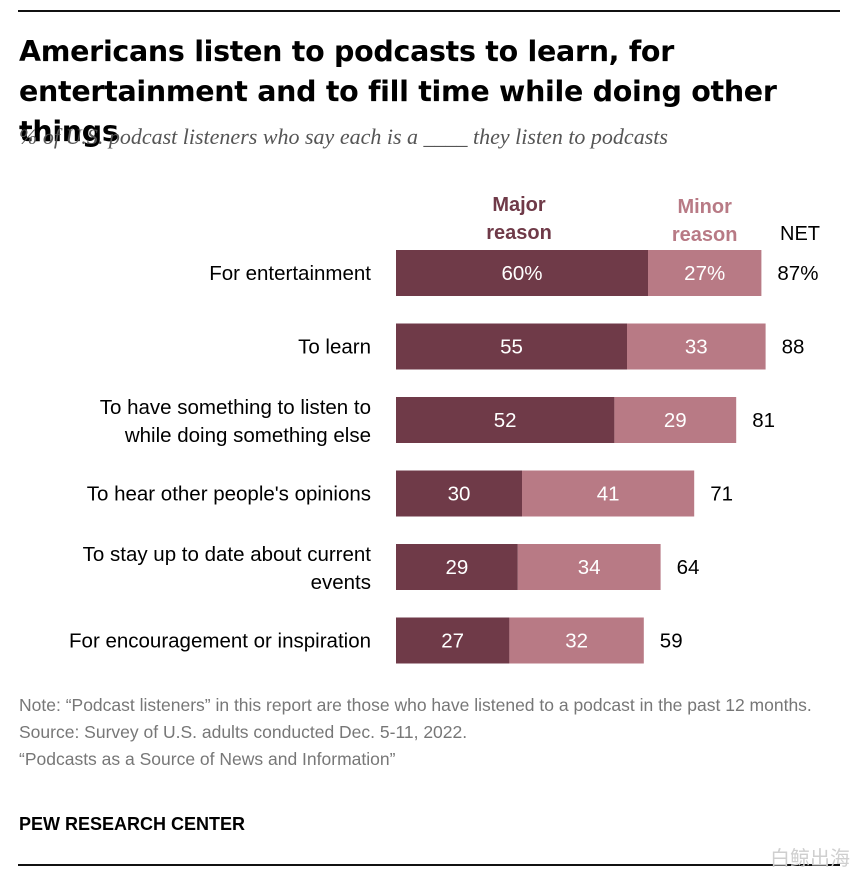  I want to click on legend-major-reason: Major, so click(519, 205).